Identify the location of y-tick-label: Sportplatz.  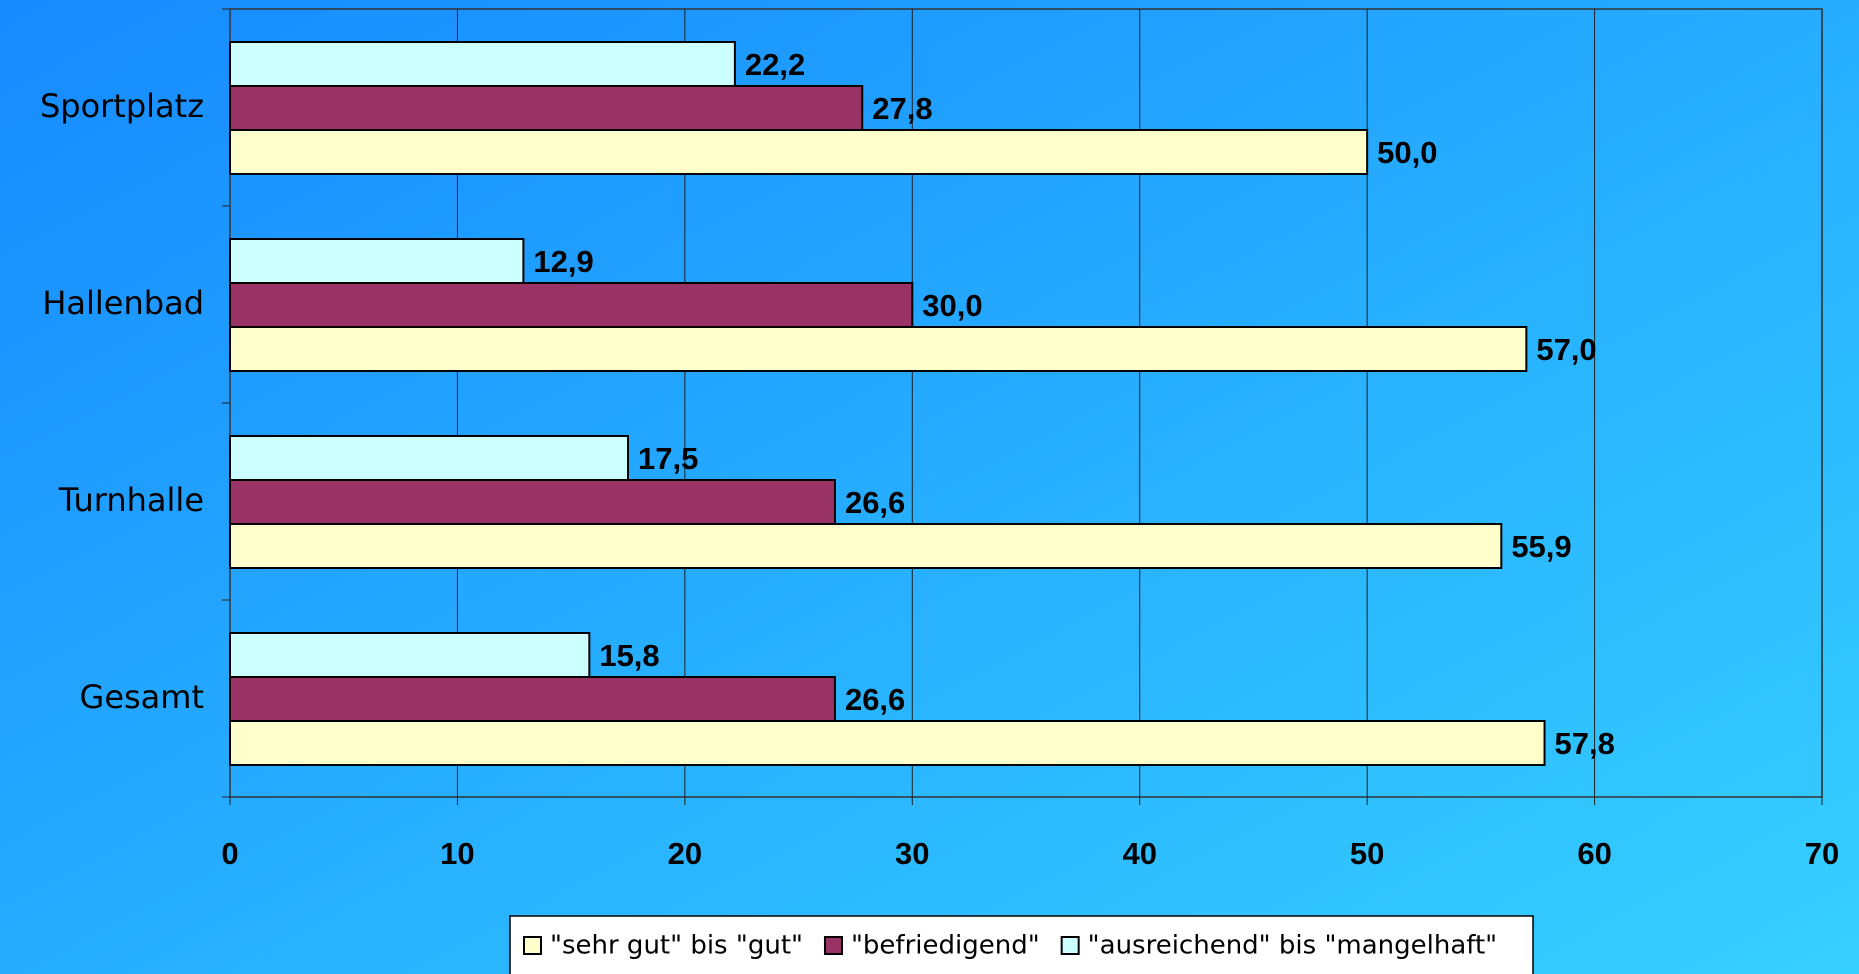
(122, 106).